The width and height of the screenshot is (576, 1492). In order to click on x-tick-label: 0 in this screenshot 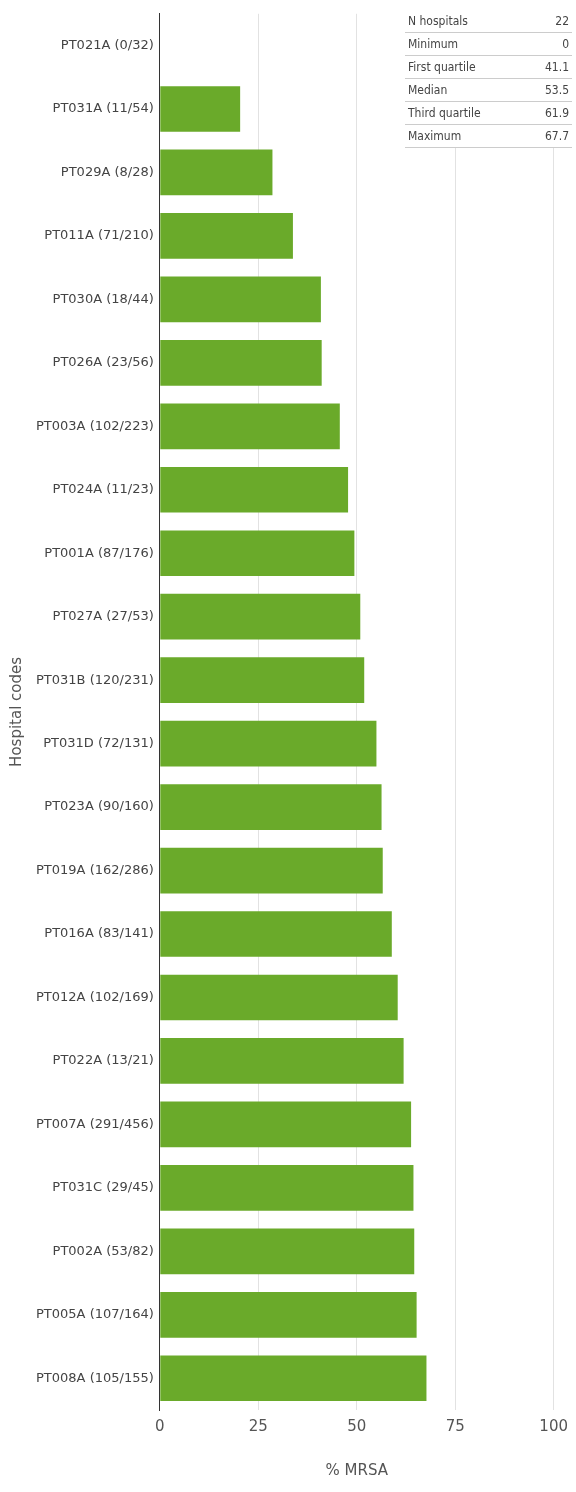, I will do `click(160, 1425)`.